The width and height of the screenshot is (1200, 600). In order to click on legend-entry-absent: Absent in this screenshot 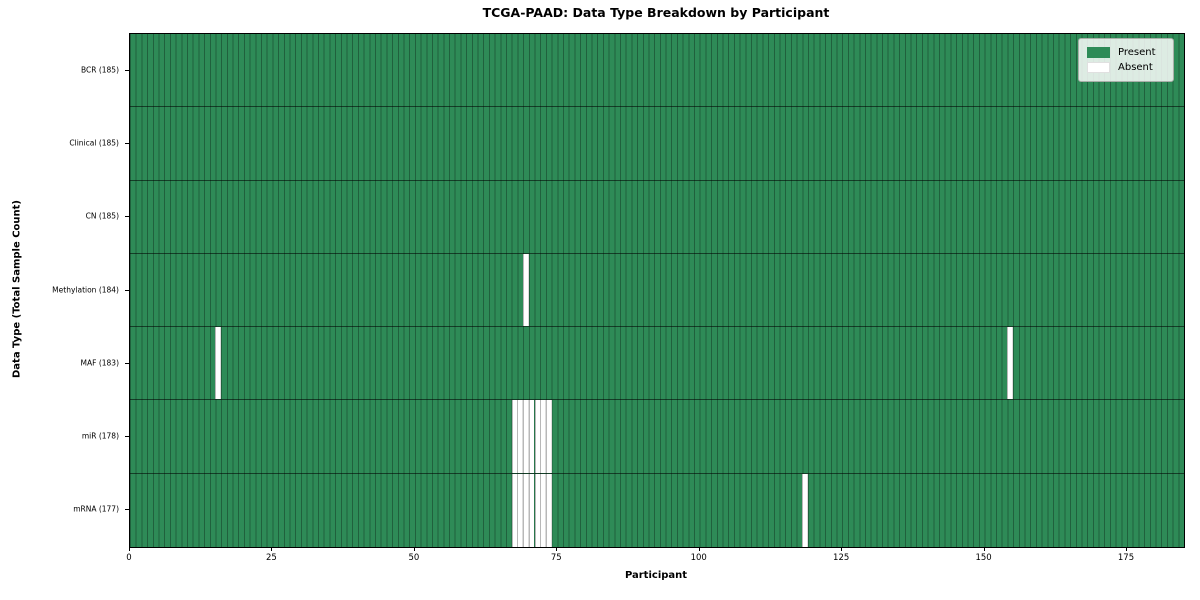, I will do `click(1126, 67)`.